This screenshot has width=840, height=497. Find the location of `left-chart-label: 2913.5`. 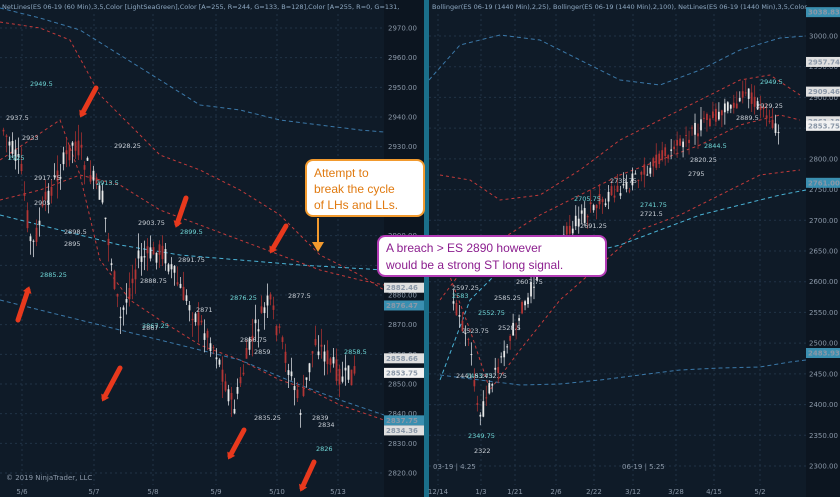

left-chart-label: 2913.5 is located at coordinates (107, 183).